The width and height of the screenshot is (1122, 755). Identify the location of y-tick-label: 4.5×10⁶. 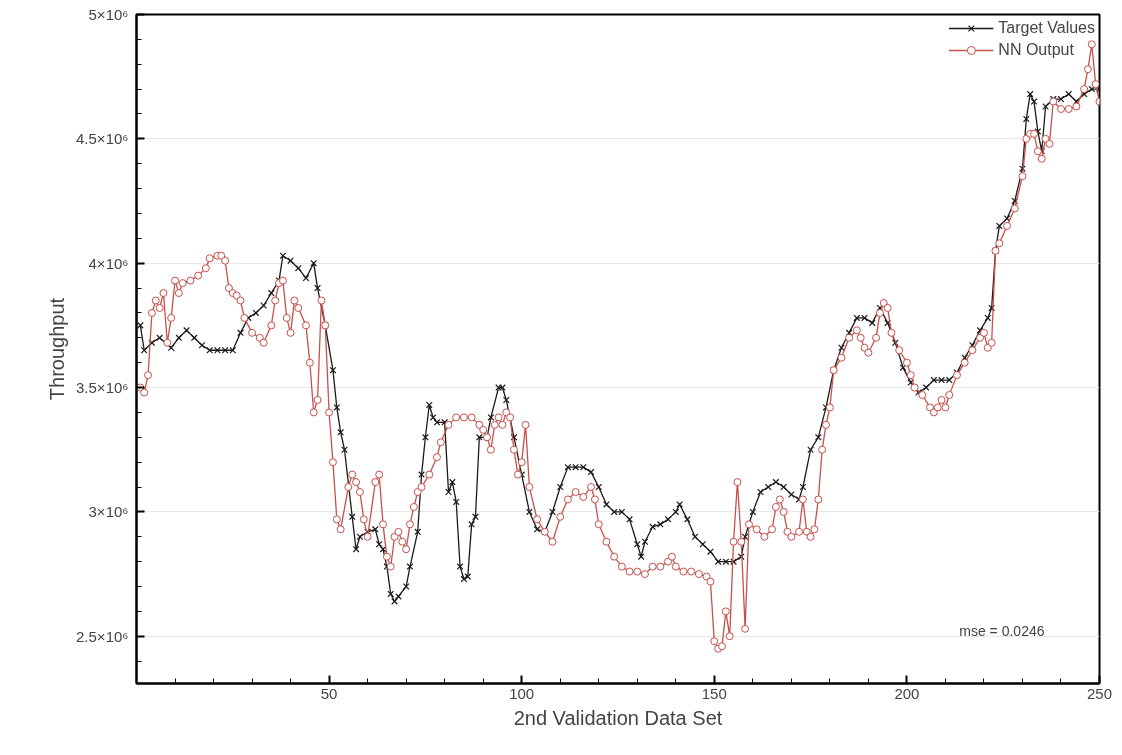
(102, 139).